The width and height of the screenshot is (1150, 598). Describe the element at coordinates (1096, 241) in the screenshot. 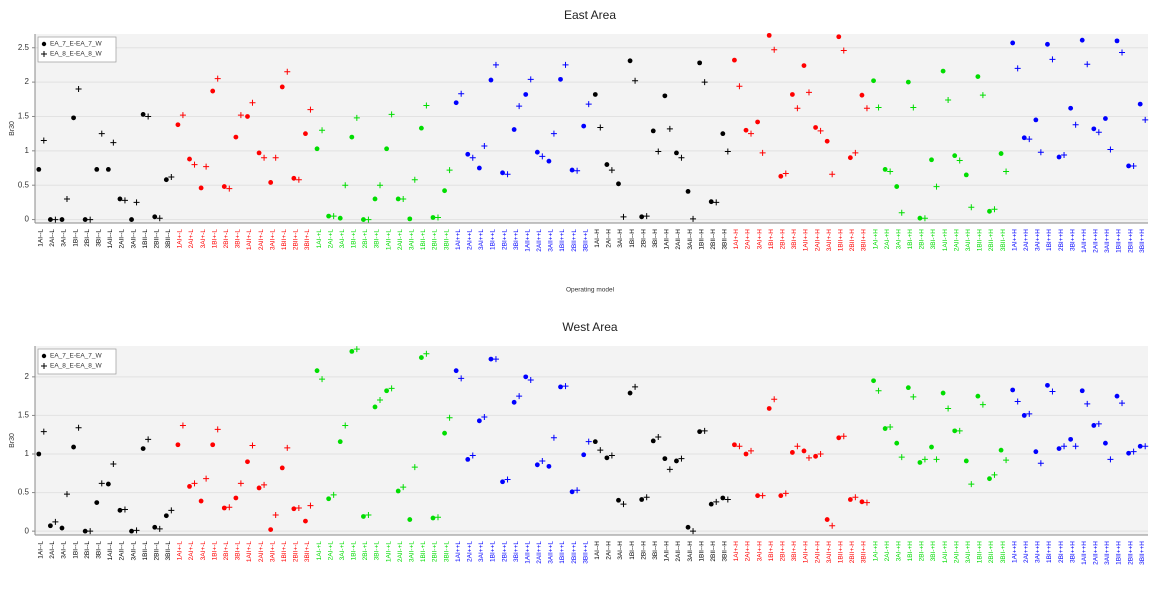

I see `x-tick-label: 2AII++H` at that location.